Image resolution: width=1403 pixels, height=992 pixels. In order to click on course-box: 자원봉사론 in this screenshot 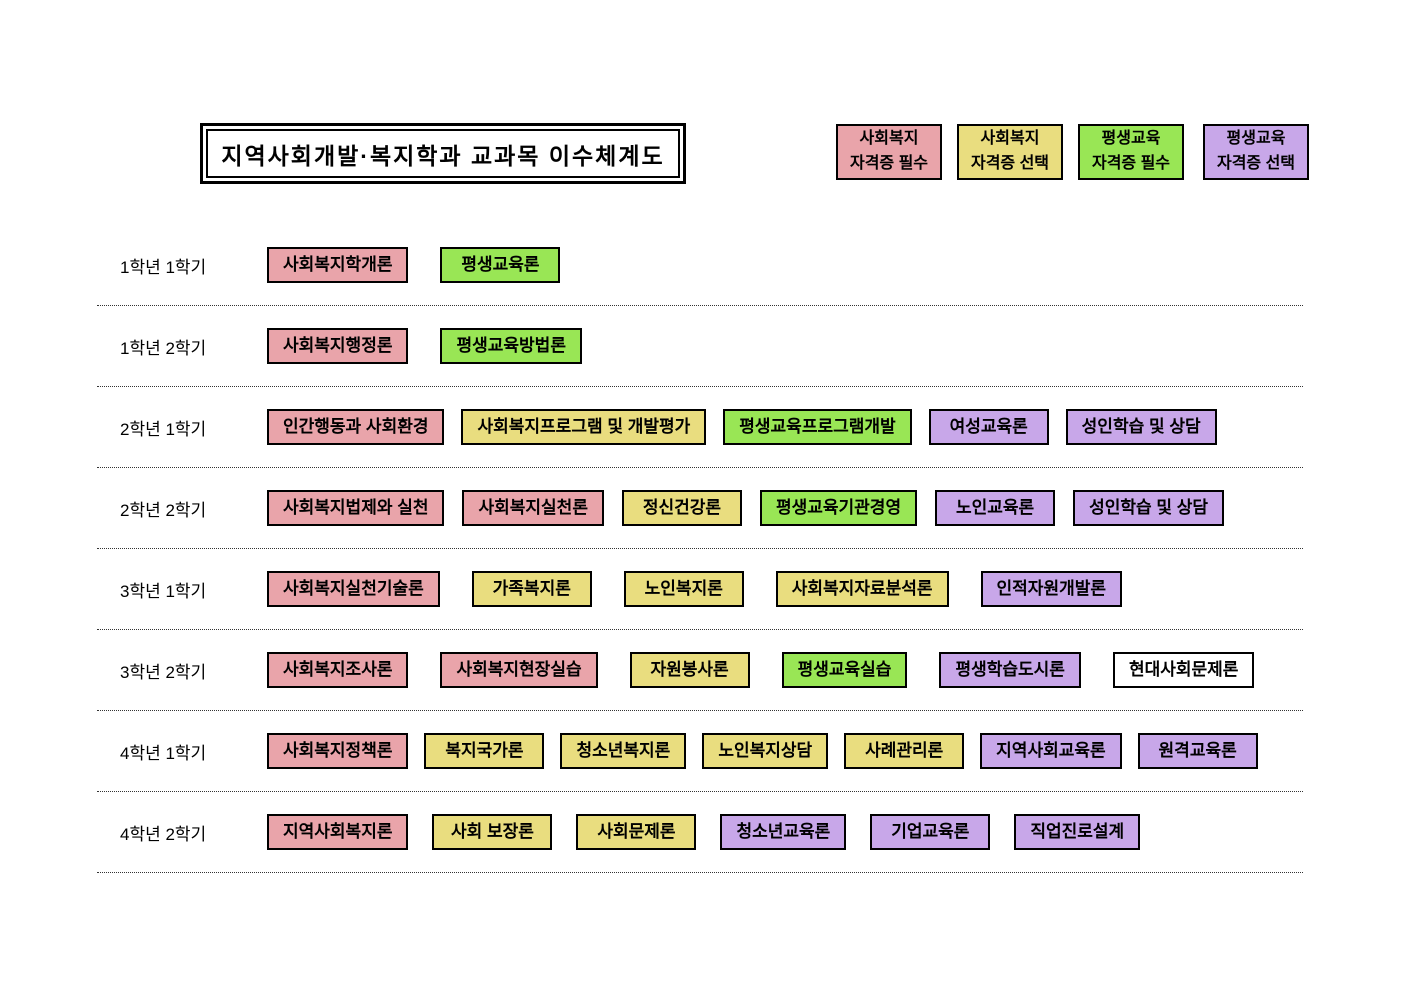, I will do `click(689, 670)`.